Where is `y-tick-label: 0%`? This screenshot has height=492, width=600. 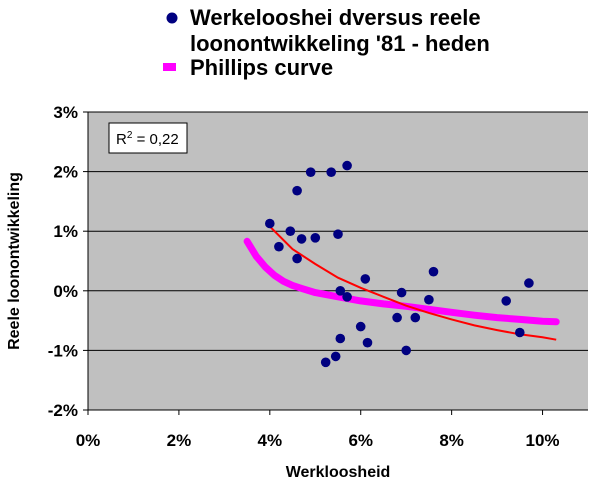 y-tick-label: 0% is located at coordinates (65, 291).